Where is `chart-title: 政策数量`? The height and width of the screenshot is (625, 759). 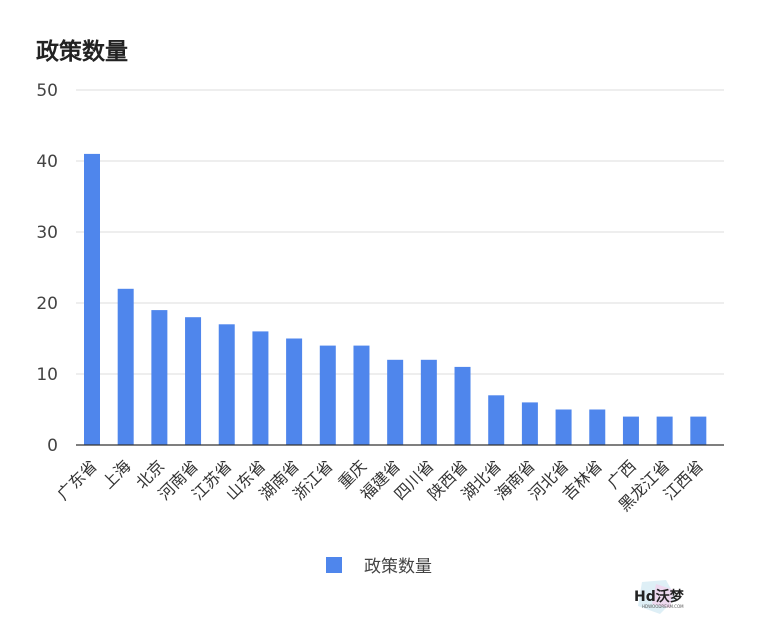
chart-title: 政策数量 is located at coordinates (82, 52).